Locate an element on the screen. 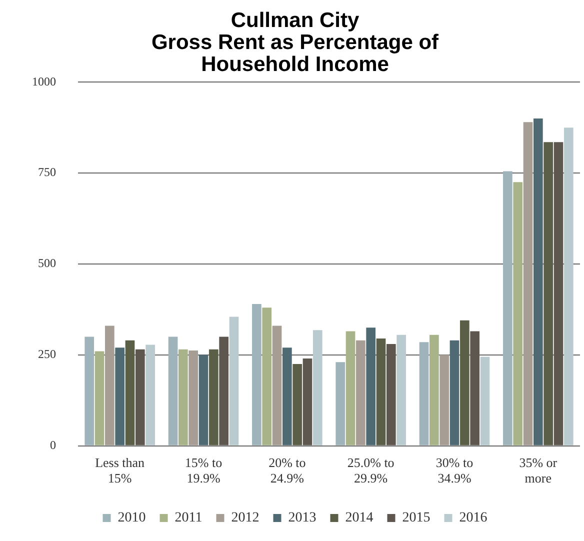 The height and width of the screenshot is (541, 584). y-tick-label: 500 is located at coordinates (47, 263).